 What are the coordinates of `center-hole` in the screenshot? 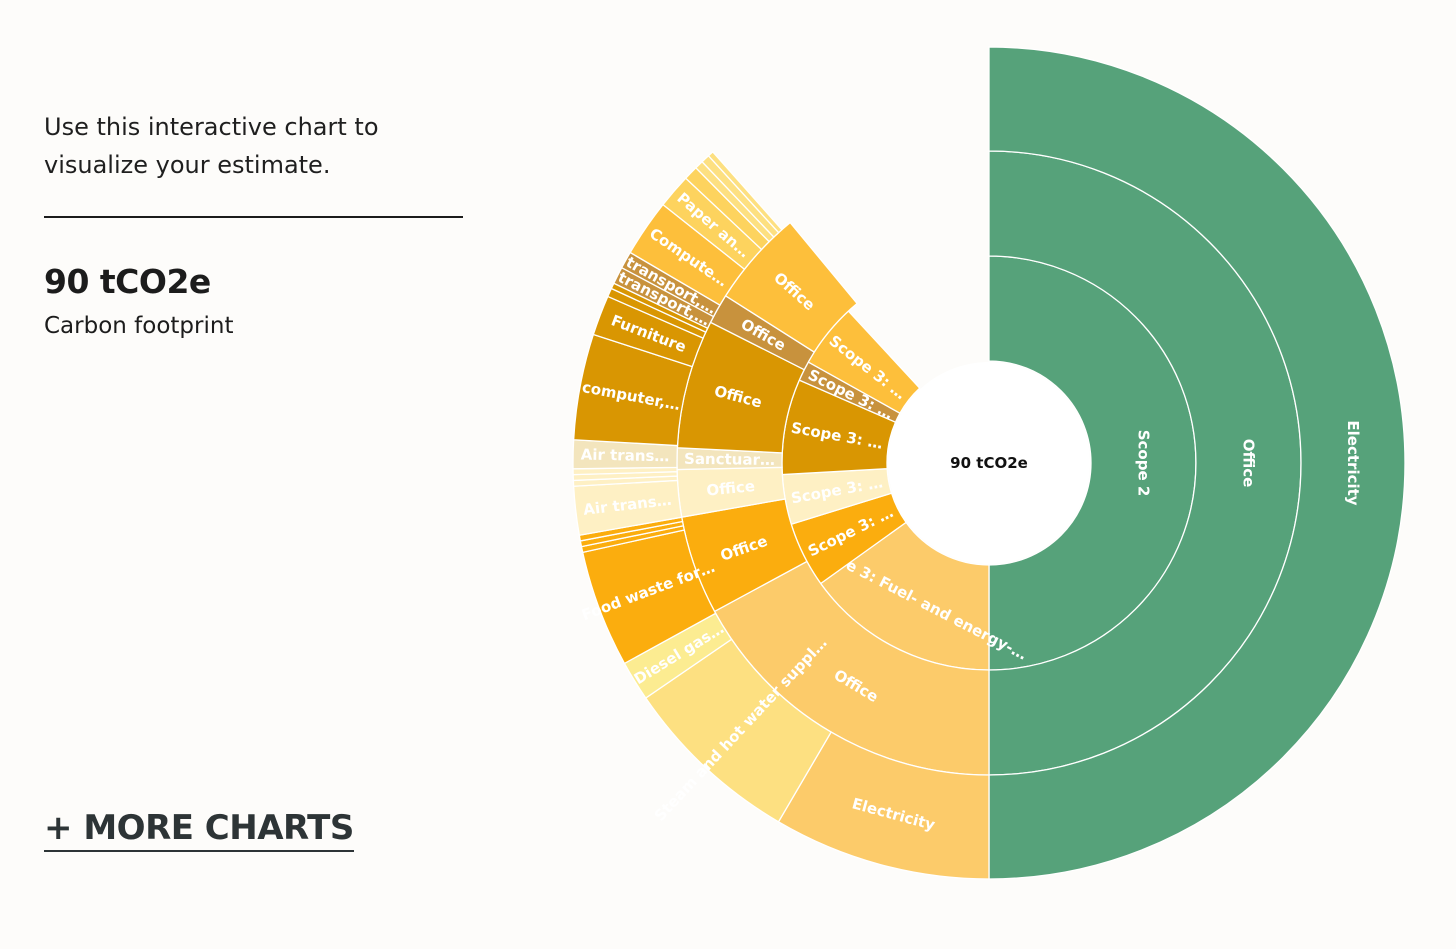 It's located at (989, 463).